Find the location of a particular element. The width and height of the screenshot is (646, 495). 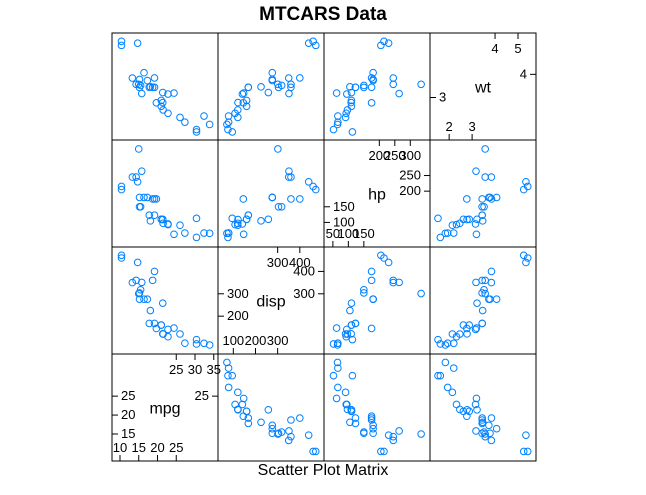

tick-label-mpg-left-15: 15 is located at coordinates (128, 433).